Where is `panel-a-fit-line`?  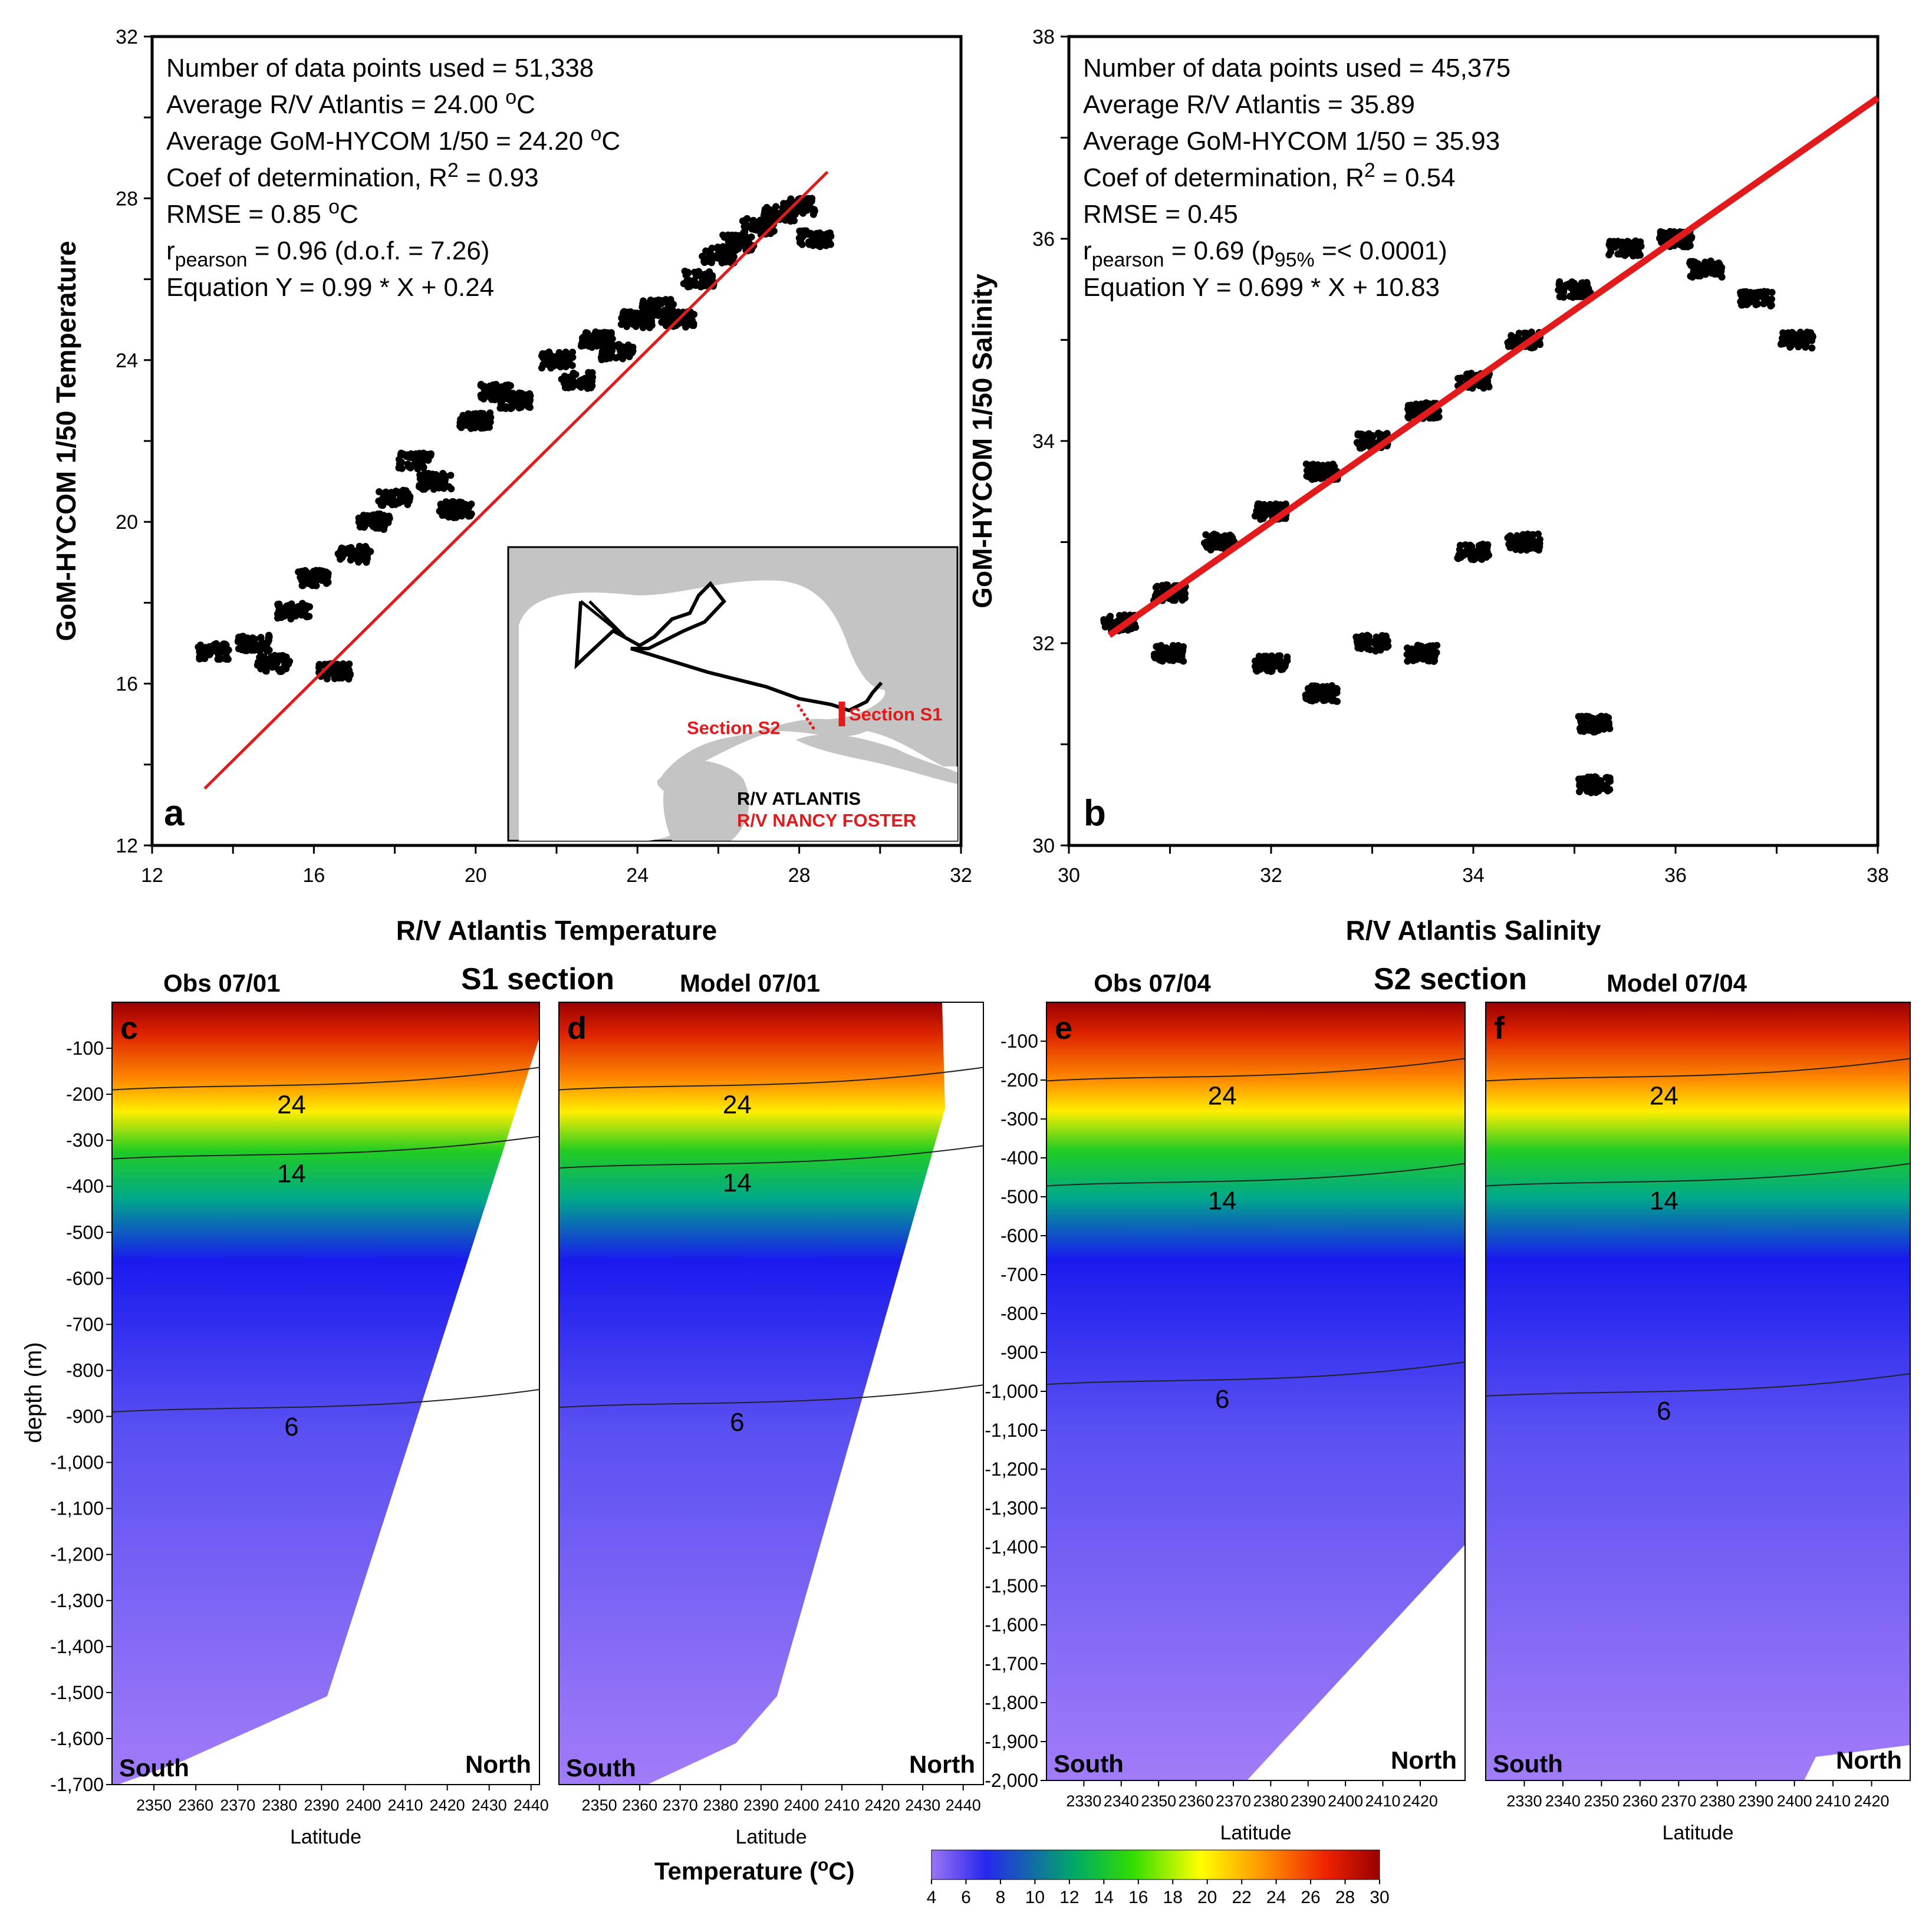
panel-a-fit-line is located at coordinates (516, 480).